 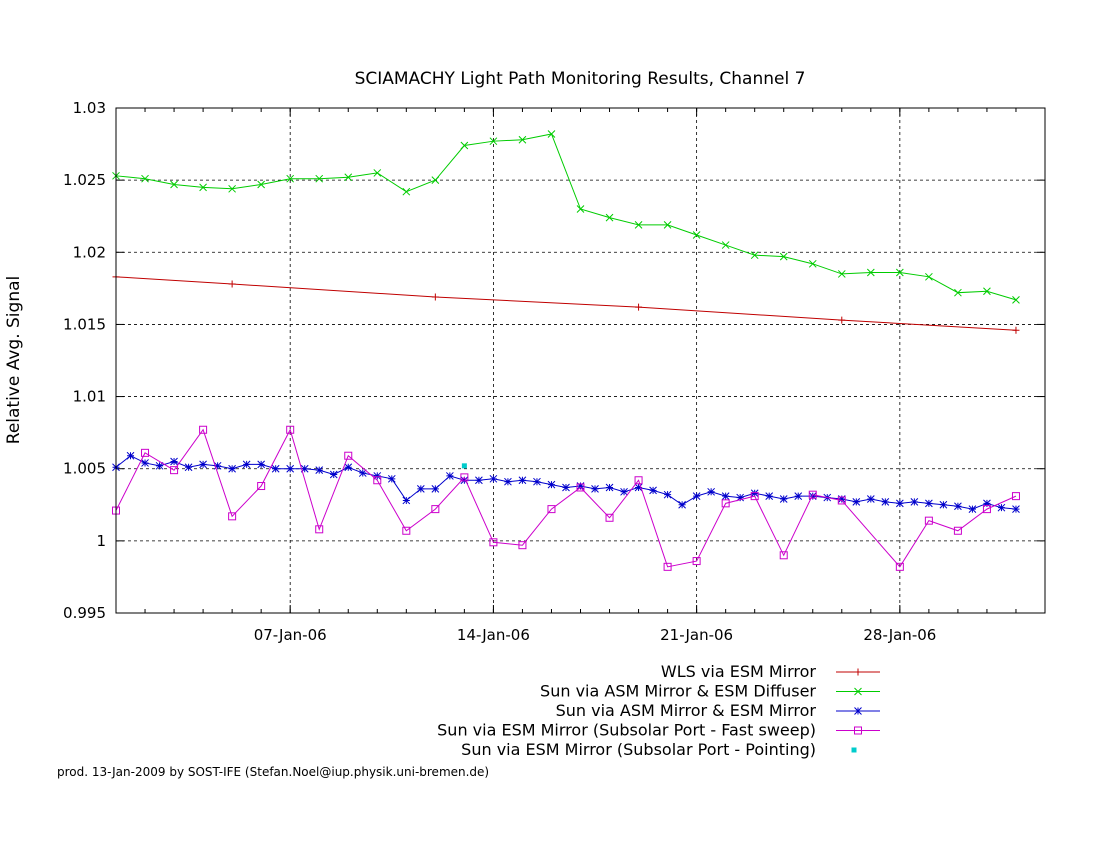 What do you see at coordinates (696, 635) in the screenshot?
I see `x-tick-label: 21-Jan-06` at bounding box center [696, 635].